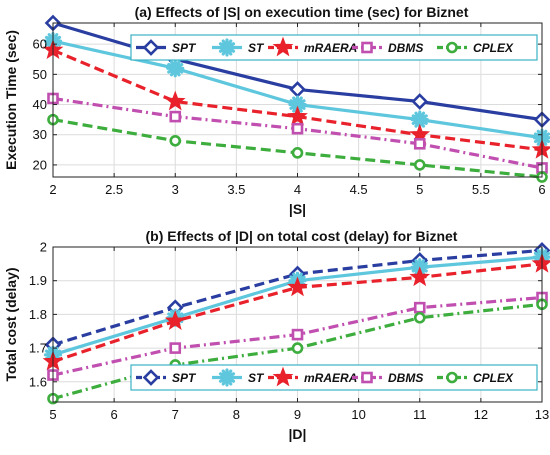 The image size is (550, 455). What do you see at coordinates (175, 414) in the screenshot?
I see `x-tick-label: 7` at bounding box center [175, 414].